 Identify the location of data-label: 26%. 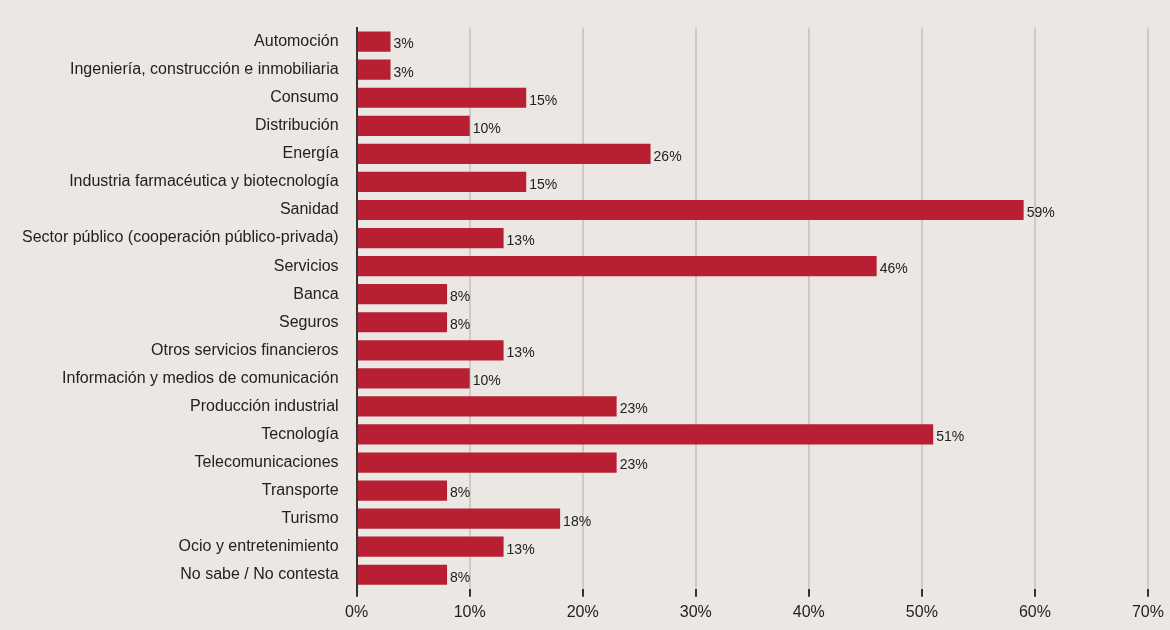
(667, 155).